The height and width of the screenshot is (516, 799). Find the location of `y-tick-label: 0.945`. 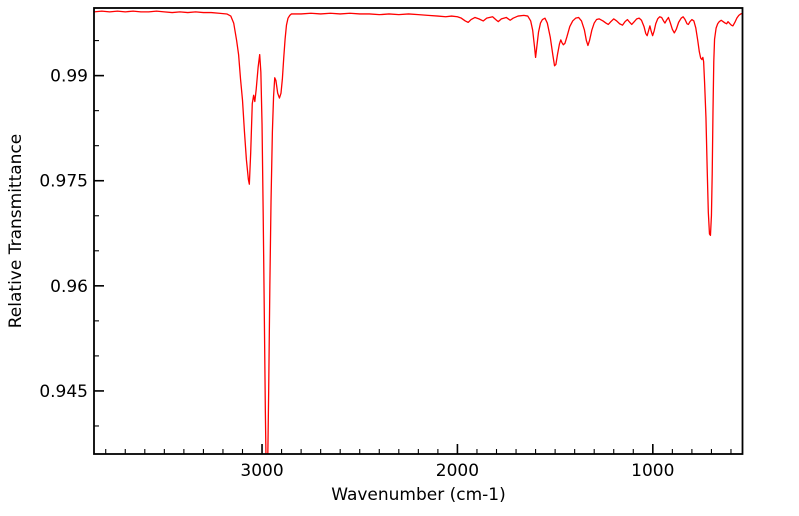

y-tick-label: 0.945 is located at coordinates (63, 392).